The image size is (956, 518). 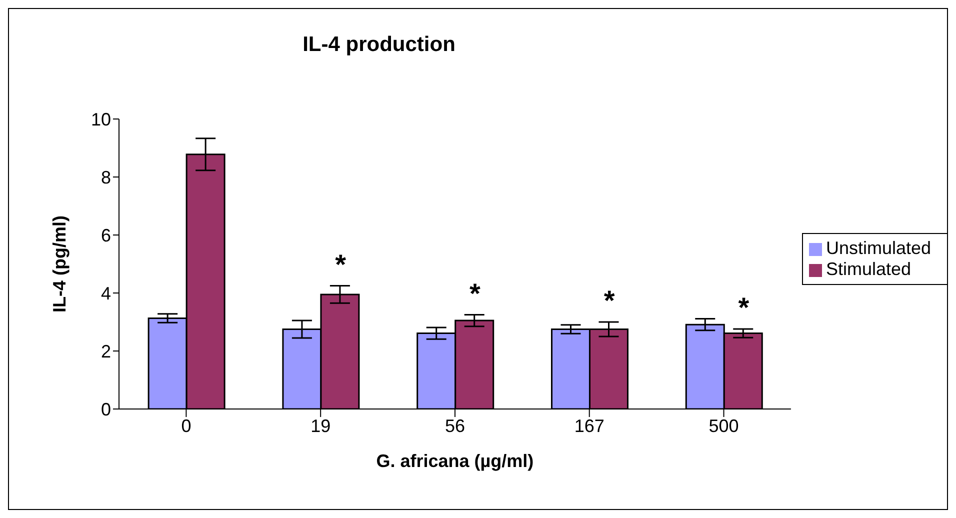 What do you see at coordinates (59, 264) in the screenshot?
I see `y-axis-title: IL-4 (pg/ml)` at bounding box center [59, 264].